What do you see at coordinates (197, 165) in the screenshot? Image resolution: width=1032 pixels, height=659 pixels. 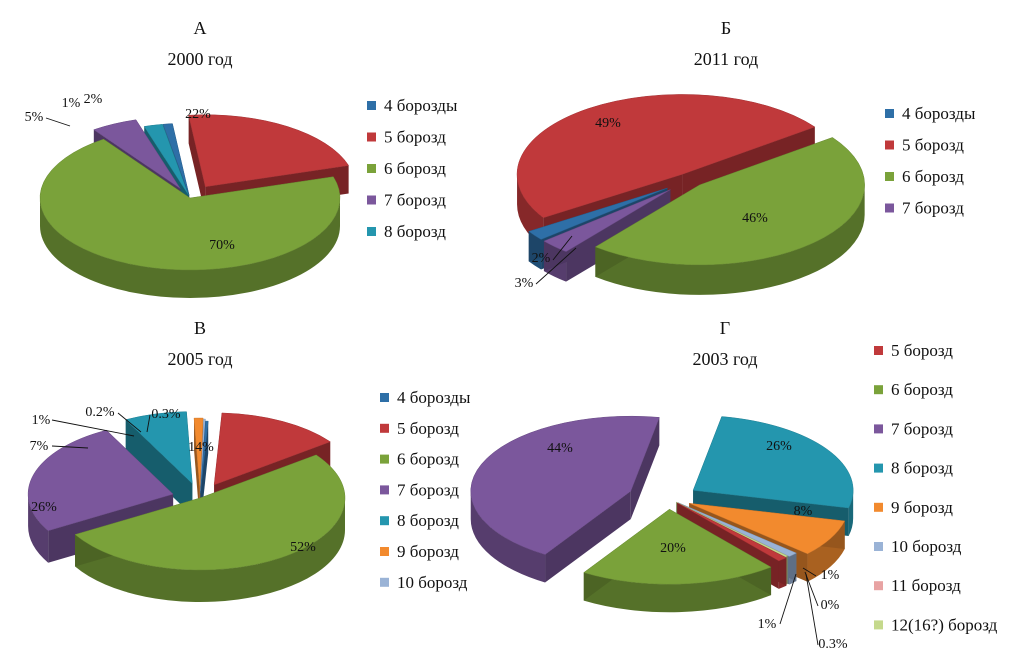 I see `slice-5борозд-wall` at bounding box center [197, 165].